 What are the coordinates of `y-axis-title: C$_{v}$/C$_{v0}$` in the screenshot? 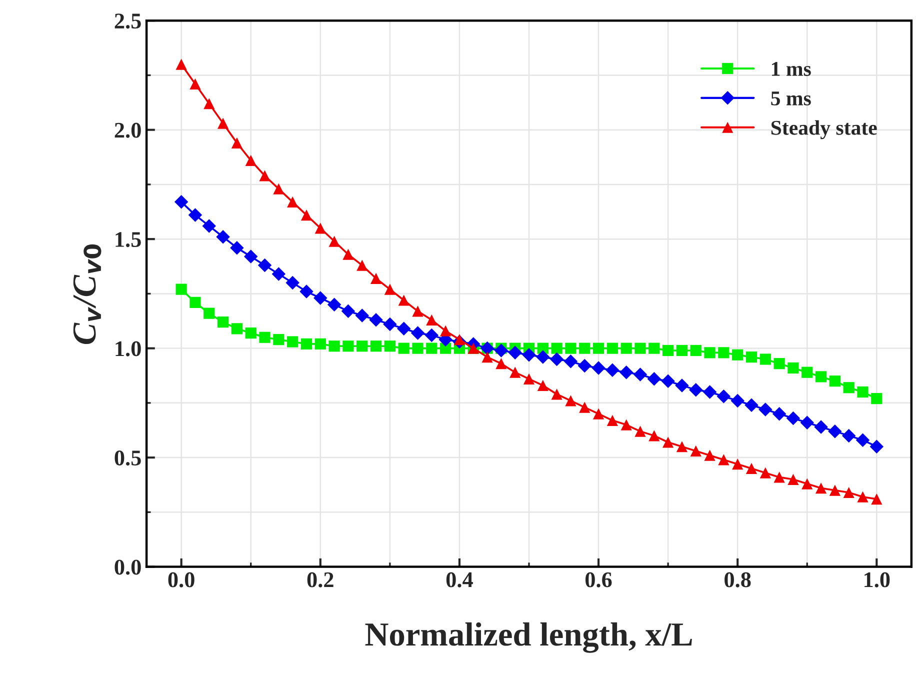 It's located at (87, 294).